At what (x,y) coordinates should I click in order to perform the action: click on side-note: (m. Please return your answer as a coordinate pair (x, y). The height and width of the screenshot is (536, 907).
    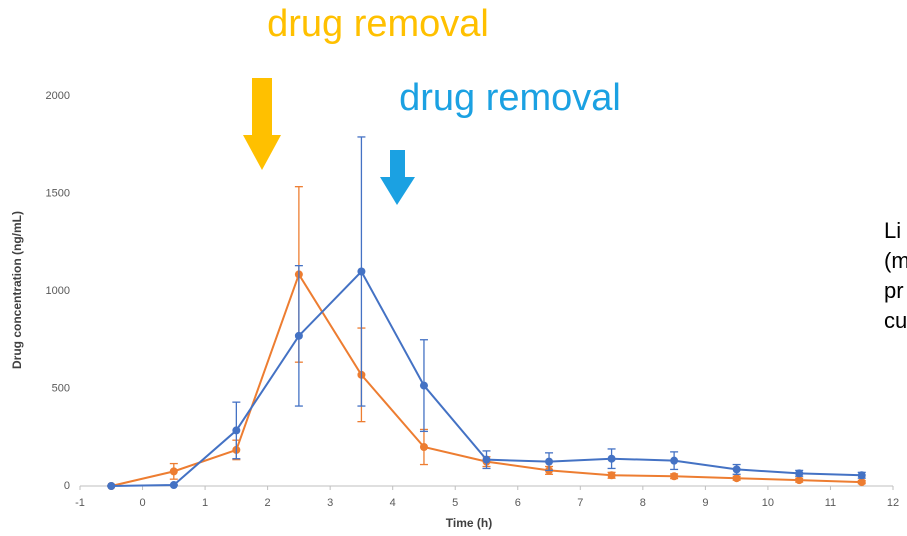
    Looking at the image, I should click on (895, 260).